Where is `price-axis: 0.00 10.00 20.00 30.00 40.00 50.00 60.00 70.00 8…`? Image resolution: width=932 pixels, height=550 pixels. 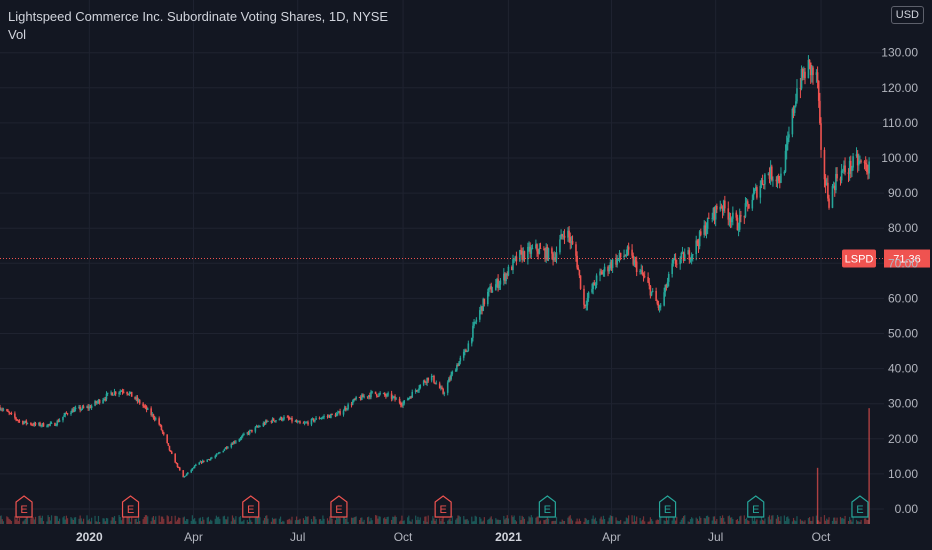
price-axis: 0.00 10.00 20.00 30.00 40.00 50.00 60.00 70.00 8… is located at coordinates (899, 281).